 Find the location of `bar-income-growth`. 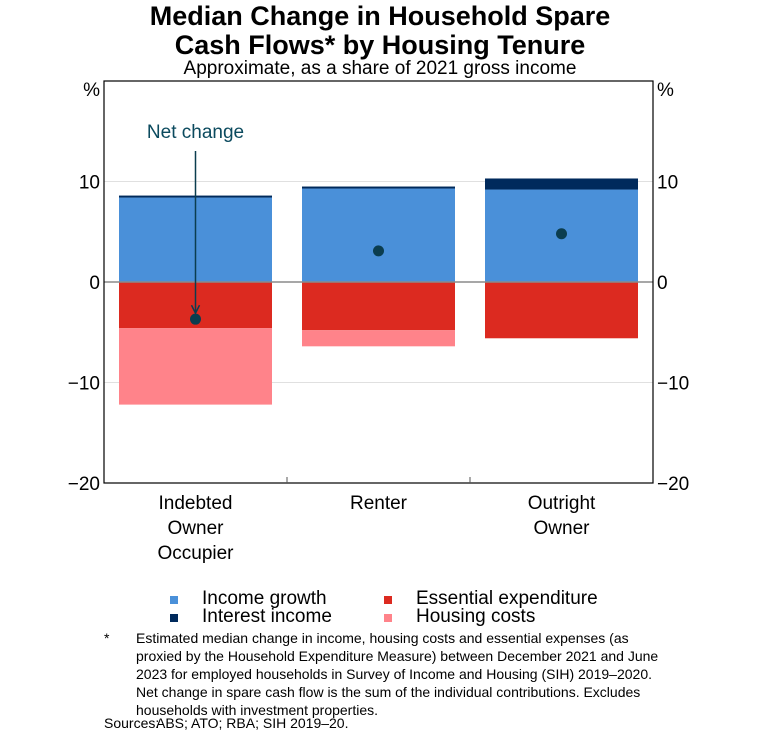

bar-income-growth is located at coordinates (378, 235).